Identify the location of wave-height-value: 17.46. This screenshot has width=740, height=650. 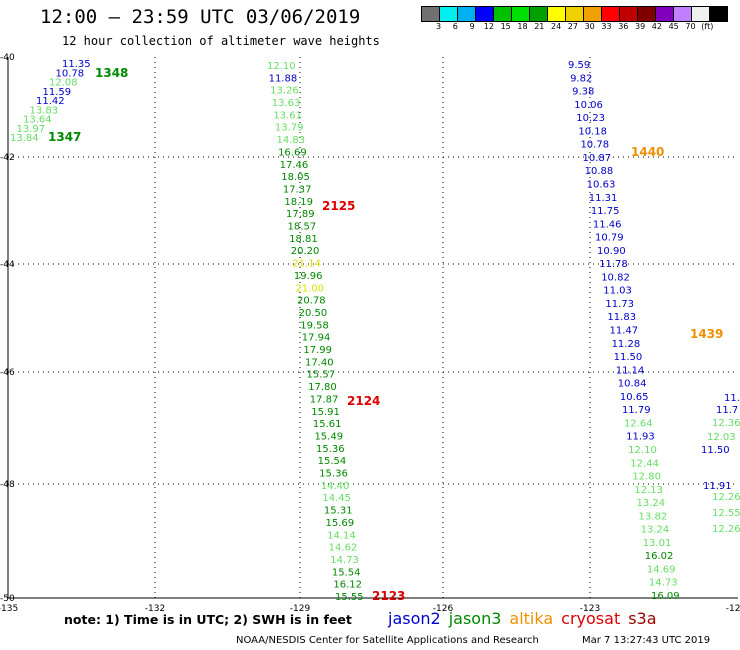
(294, 165).